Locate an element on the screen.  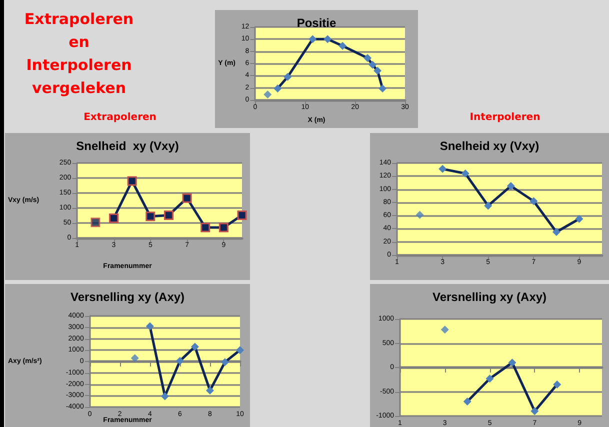
chart-title: Positie is located at coordinates (316, 23).